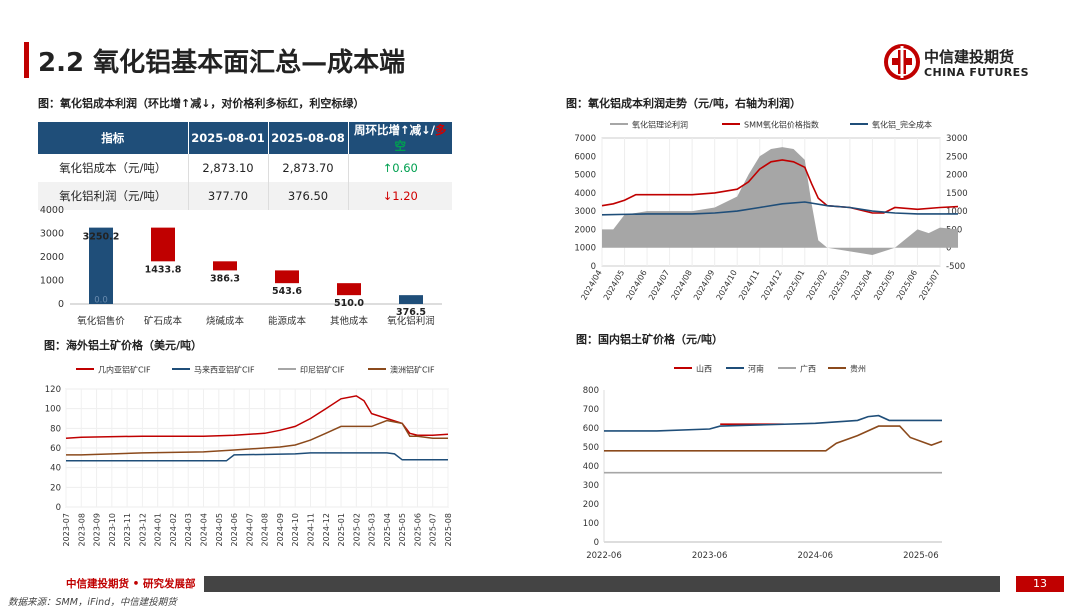 Image resolution: width=1080 pixels, height=608 pixels. What do you see at coordinates (839, 285) in the screenshot?
I see `x-tick-label: 2025/03` at bounding box center [839, 285].